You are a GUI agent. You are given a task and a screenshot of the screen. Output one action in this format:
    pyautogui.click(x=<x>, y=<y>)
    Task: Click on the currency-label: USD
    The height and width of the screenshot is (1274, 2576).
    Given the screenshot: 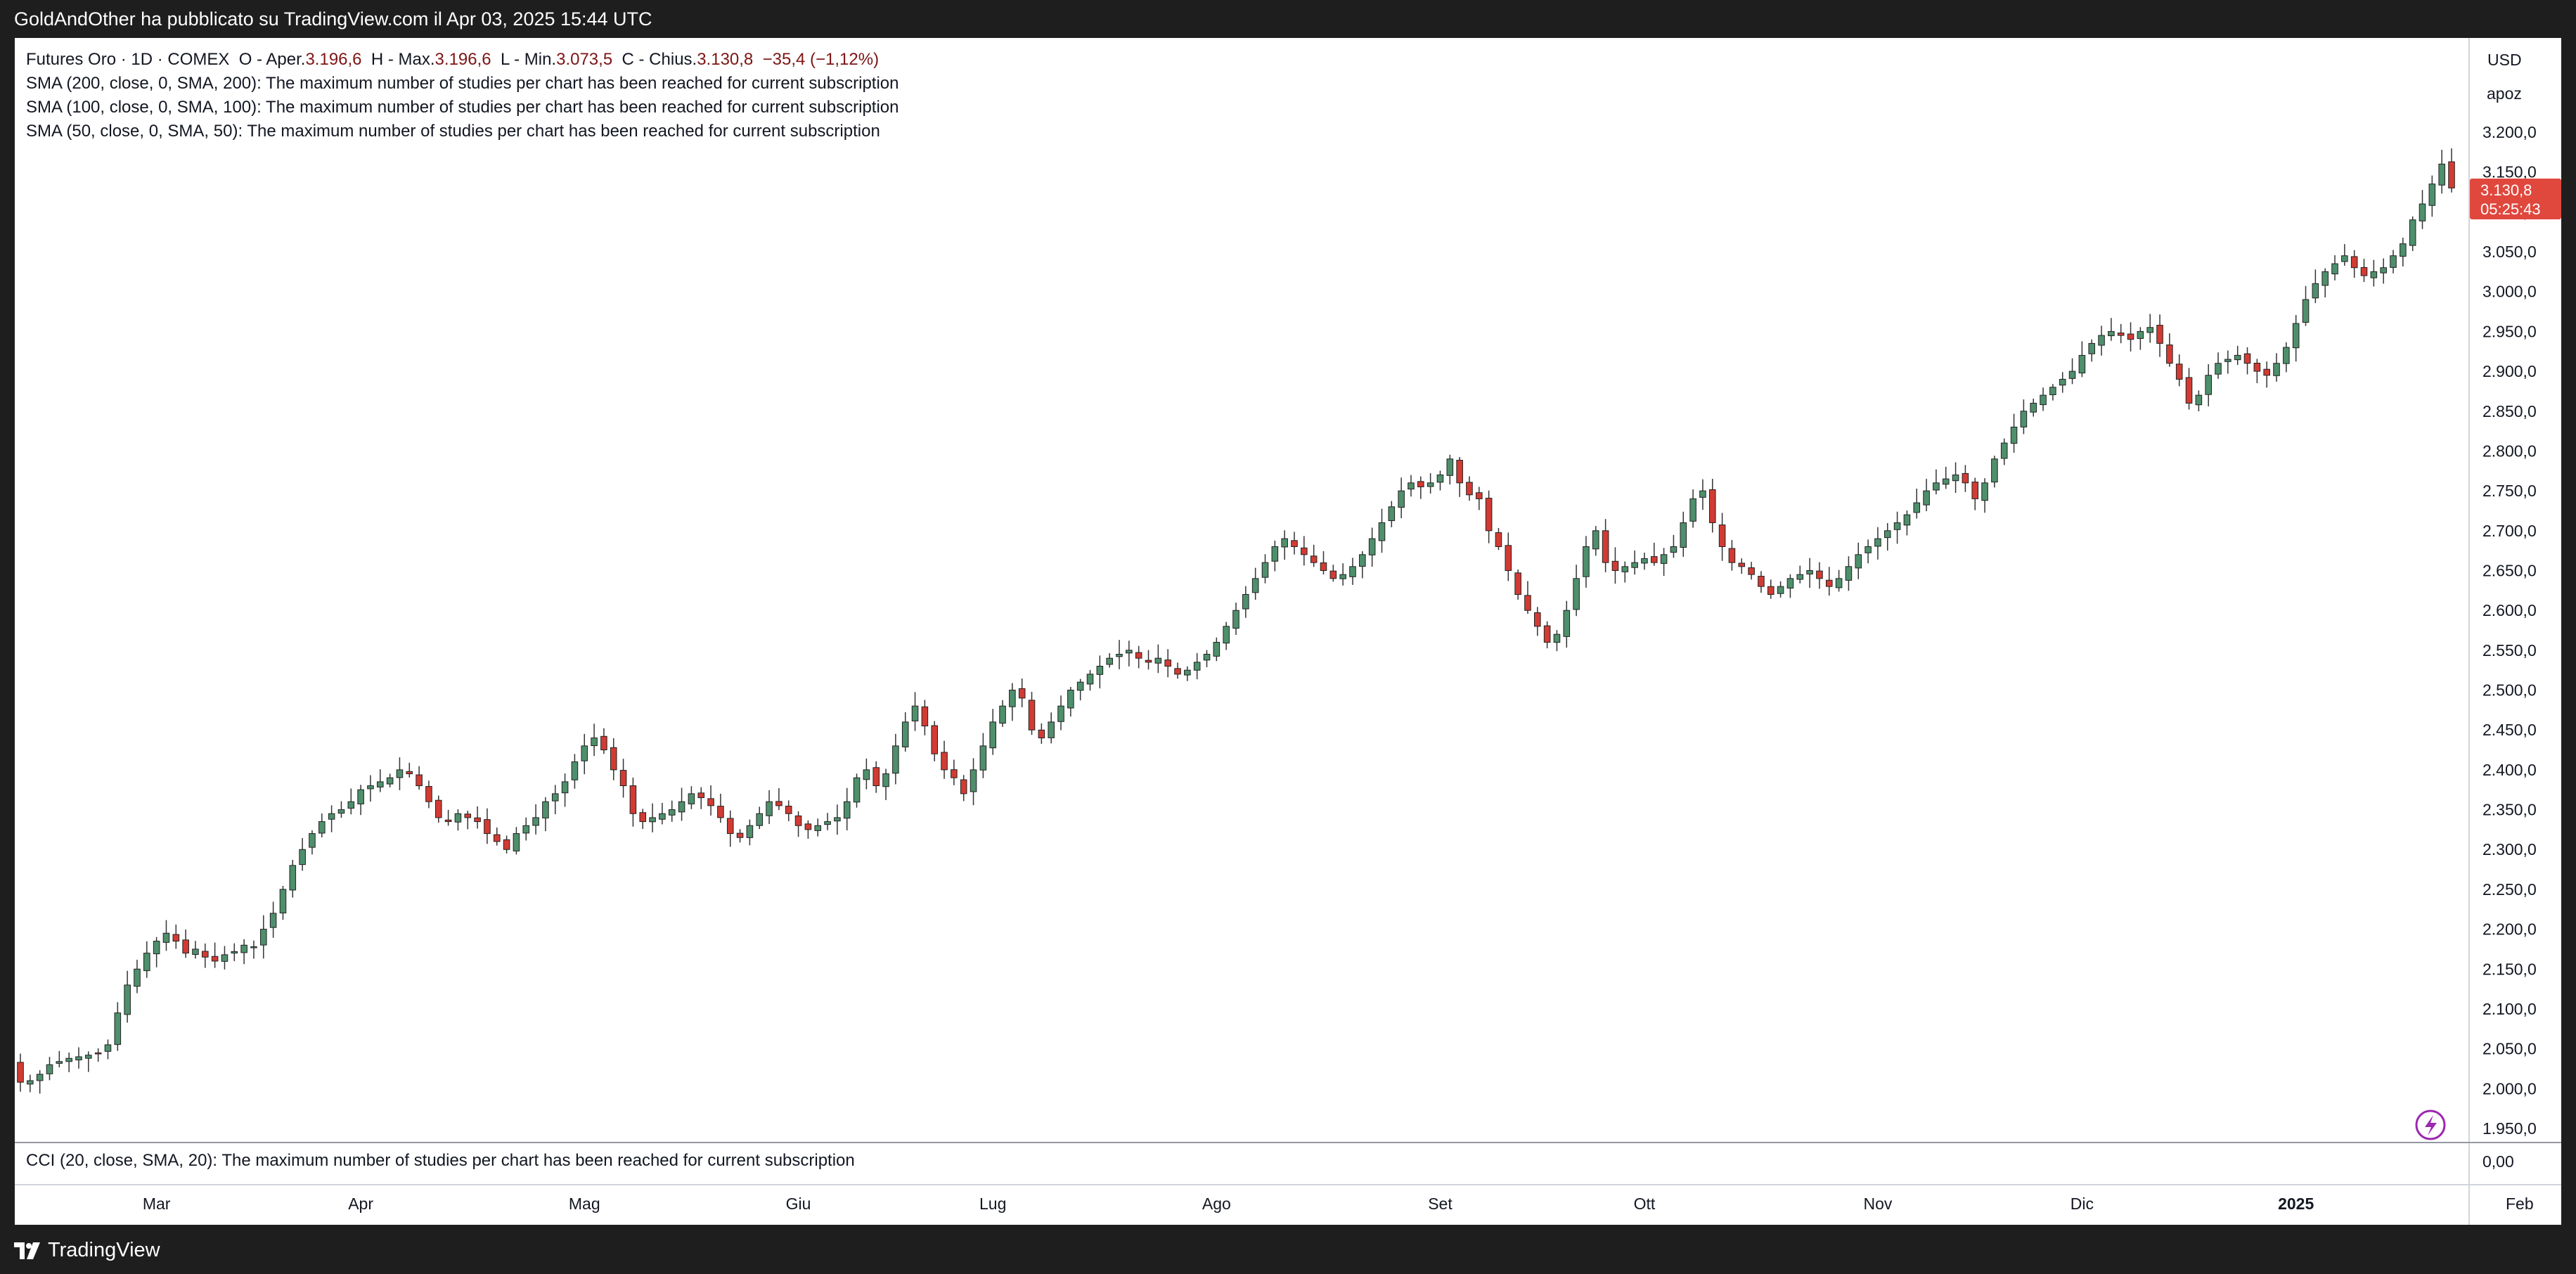 What is the action you would take?
    pyautogui.click(x=2504, y=60)
    